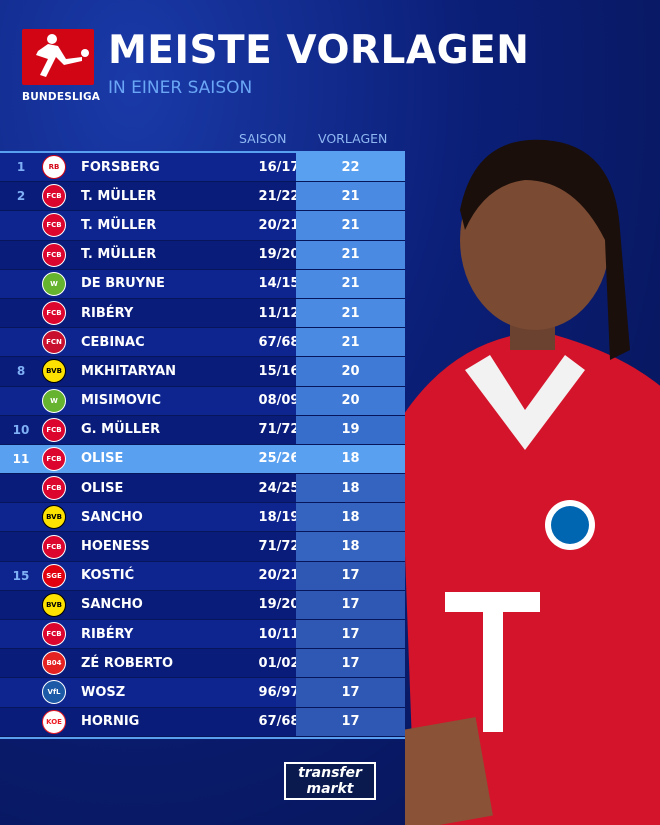 The image size is (660, 825). I want to click on table-row: W DE BRUYNE 14/15 21, so click(202, 284).